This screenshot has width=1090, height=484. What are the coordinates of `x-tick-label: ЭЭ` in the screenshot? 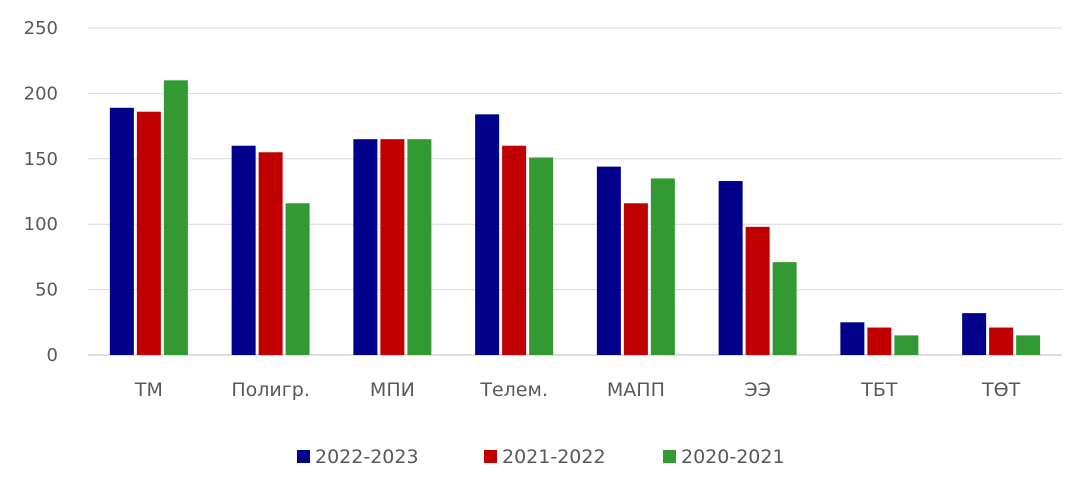 It's located at (757, 390).